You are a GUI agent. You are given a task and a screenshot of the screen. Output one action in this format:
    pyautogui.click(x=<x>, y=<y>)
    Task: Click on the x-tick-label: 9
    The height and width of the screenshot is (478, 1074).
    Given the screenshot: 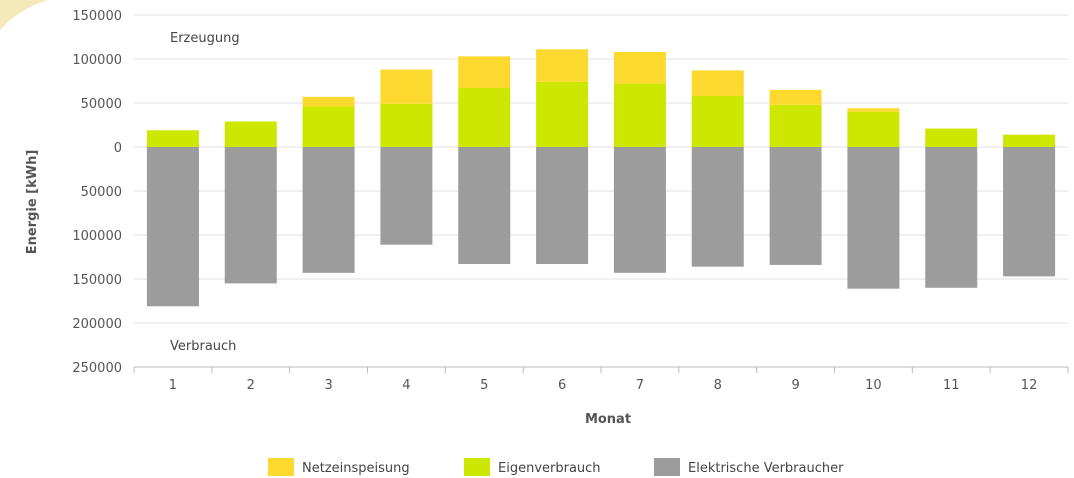 What is the action you would take?
    pyautogui.click(x=795, y=385)
    